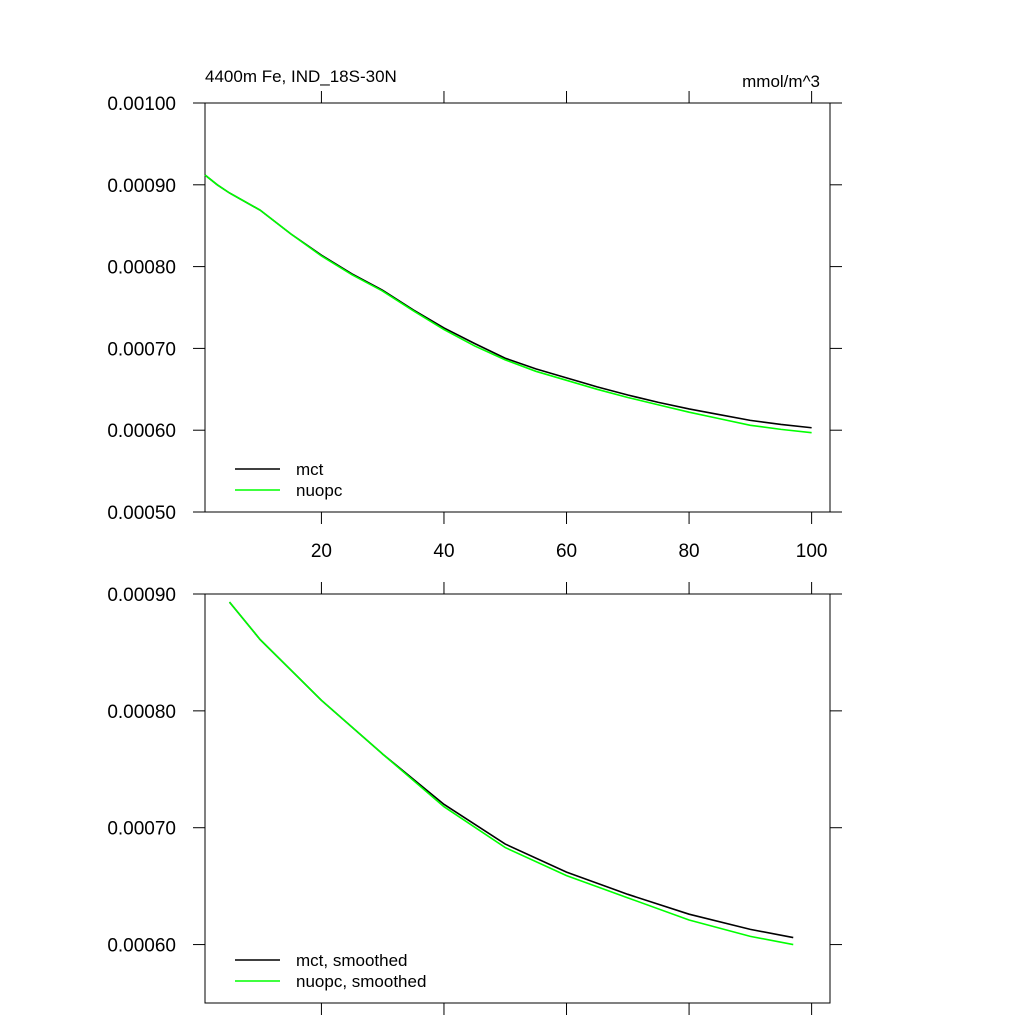 The width and height of the screenshot is (1024, 1029). What do you see at coordinates (321, 551) in the screenshot?
I see `x-tick-label: 20` at bounding box center [321, 551].